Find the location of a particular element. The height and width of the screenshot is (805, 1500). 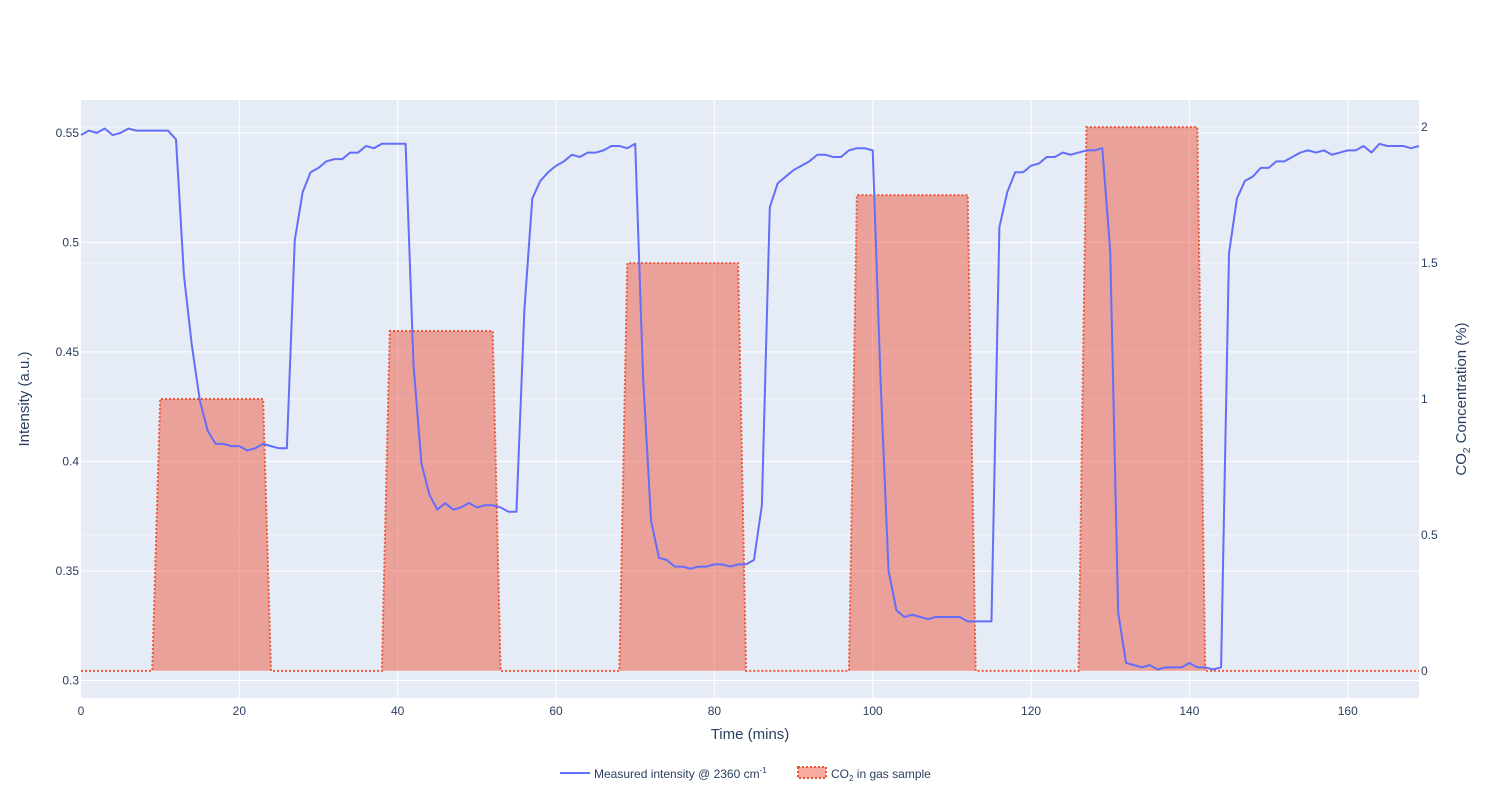

y2-axis-title-sub: 2 is located at coordinates (1467, 450).